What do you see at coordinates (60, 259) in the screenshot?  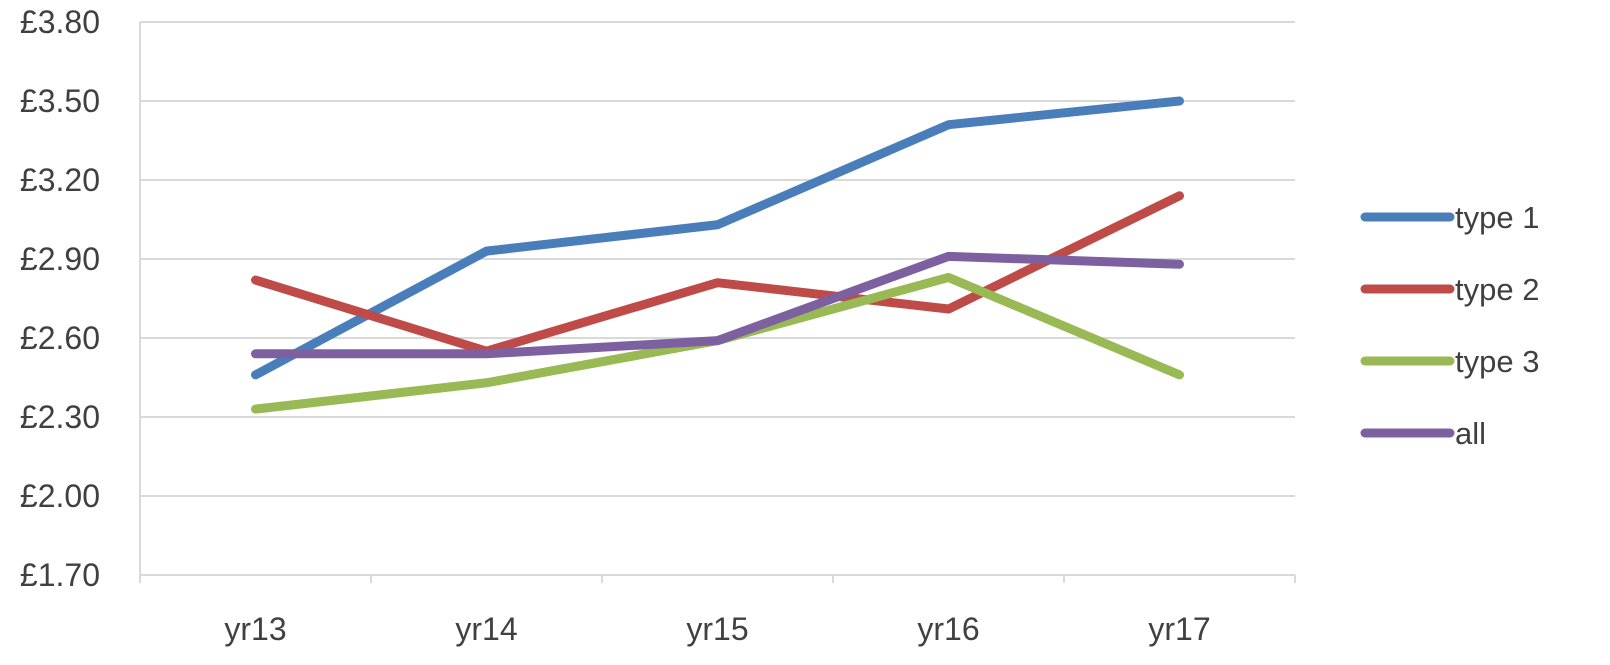 I see `y-tick-label: £2.90` at bounding box center [60, 259].